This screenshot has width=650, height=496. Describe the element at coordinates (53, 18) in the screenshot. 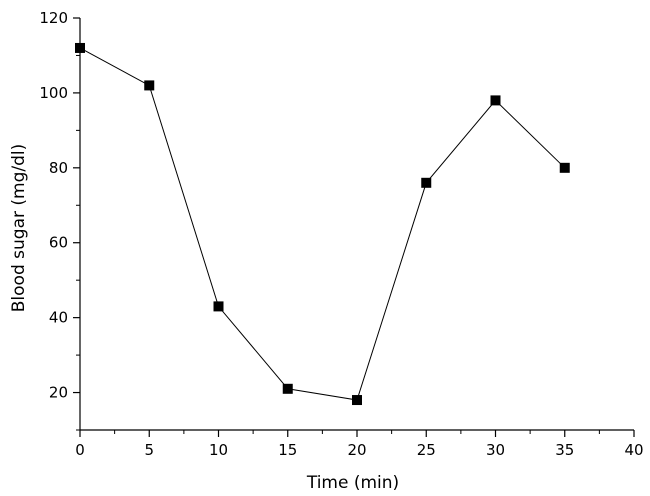

I see `y-tick-label: 120` at that location.